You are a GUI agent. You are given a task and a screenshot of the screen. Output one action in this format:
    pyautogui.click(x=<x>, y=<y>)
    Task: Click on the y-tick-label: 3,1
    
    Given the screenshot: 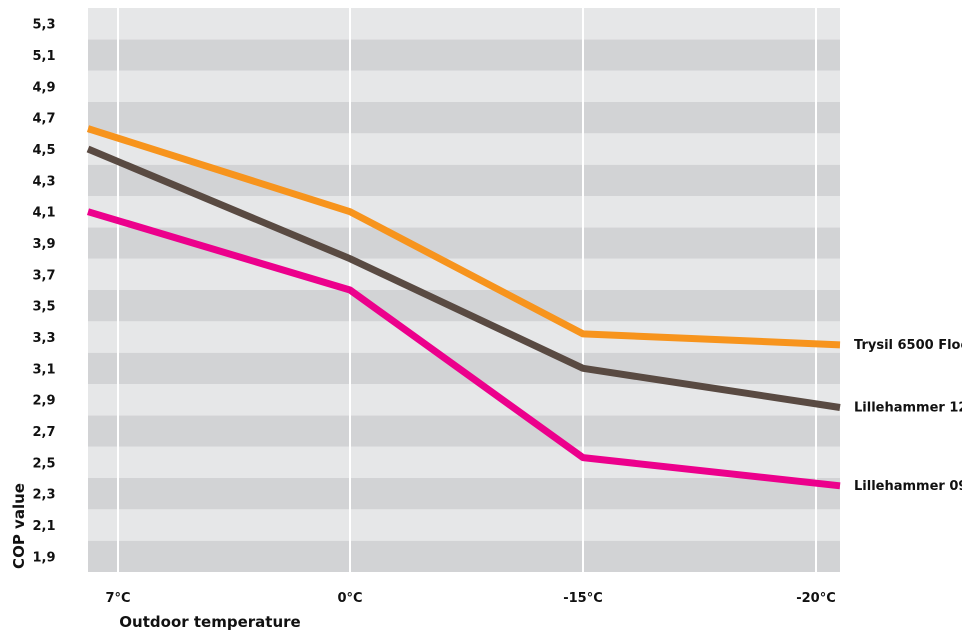 What is the action you would take?
    pyautogui.click(x=43, y=369)
    